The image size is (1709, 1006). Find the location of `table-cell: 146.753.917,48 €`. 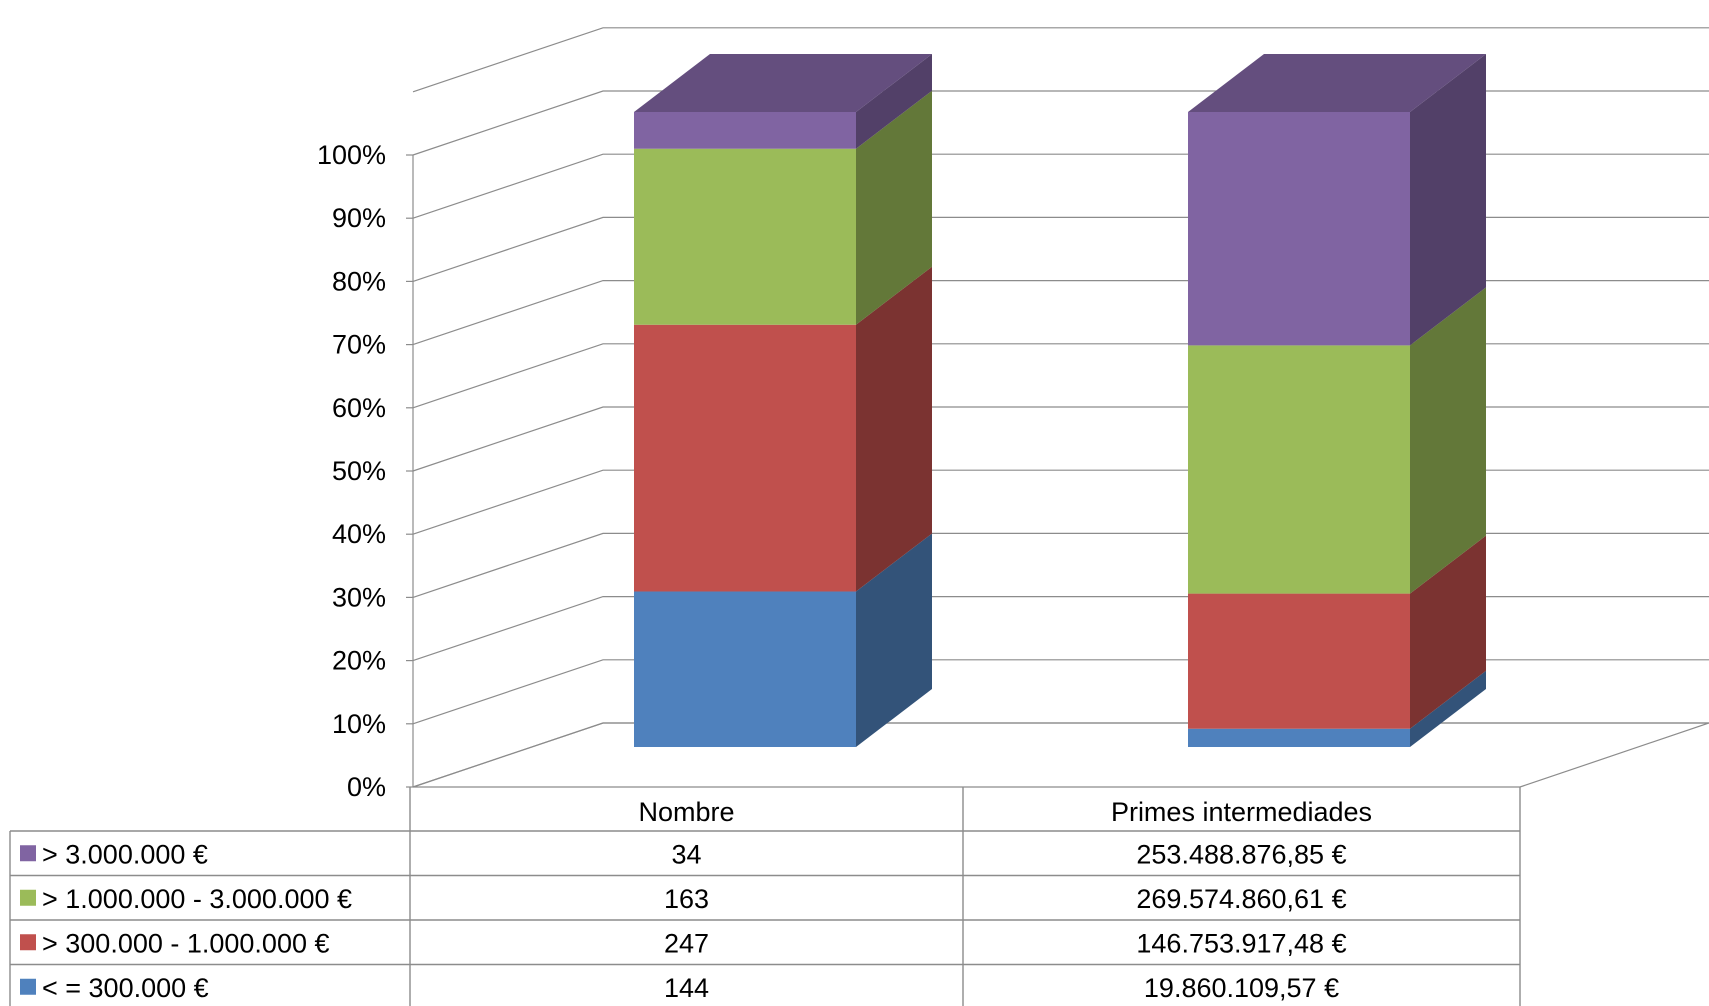

table-cell: 146.753.917,48 € is located at coordinates (1241, 943).